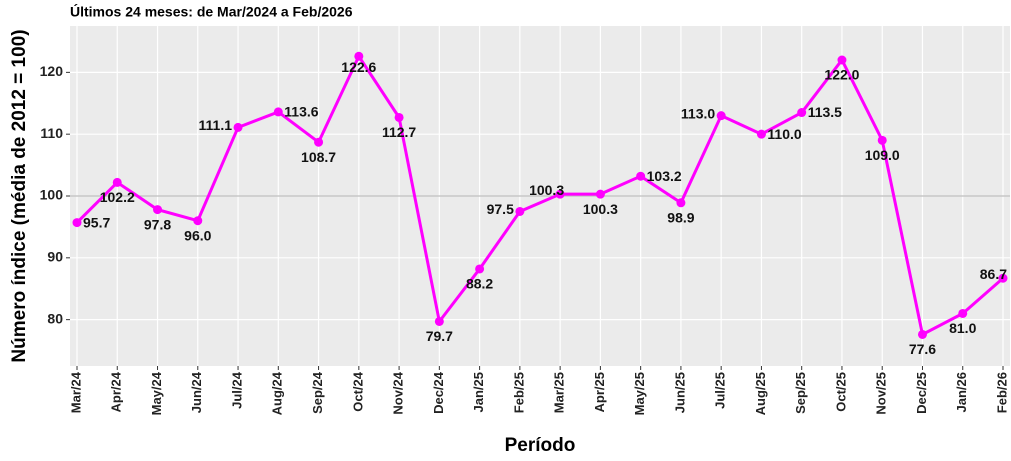 This screenshot has height=461, width=1011. Describe the element at coordinates (52, 71) in the screenshot. I see `y-tick-label: 120` at that location.